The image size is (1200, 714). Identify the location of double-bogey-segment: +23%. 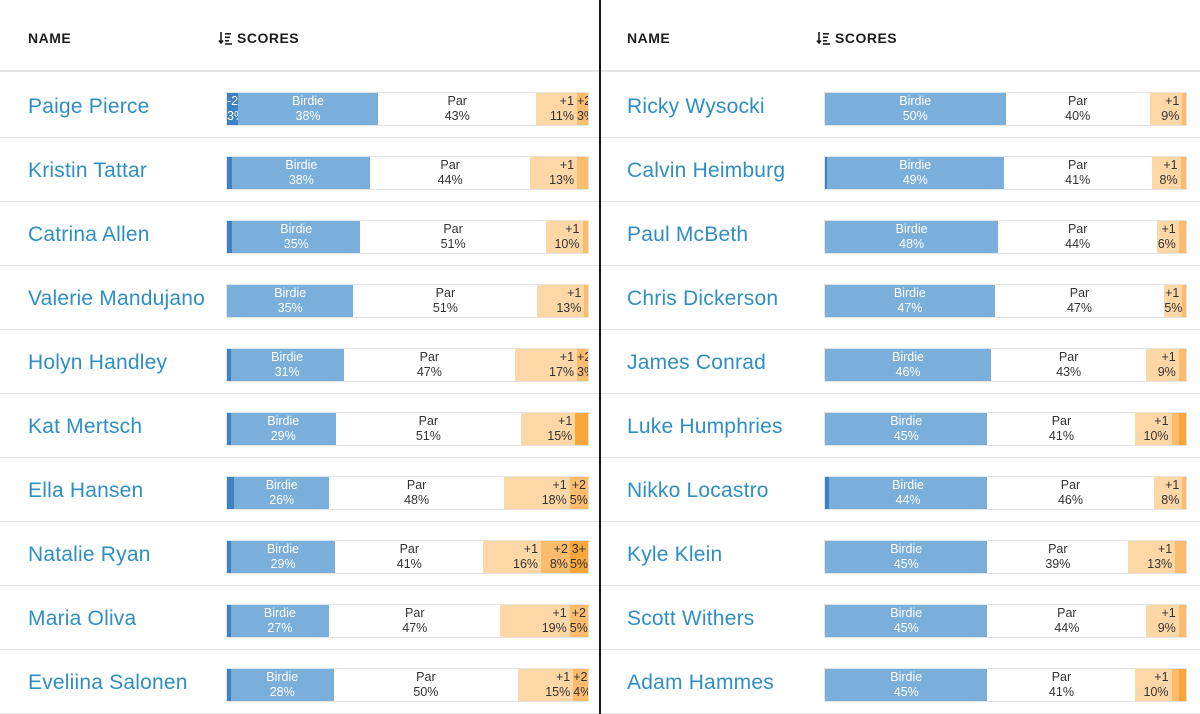
(582, 365).